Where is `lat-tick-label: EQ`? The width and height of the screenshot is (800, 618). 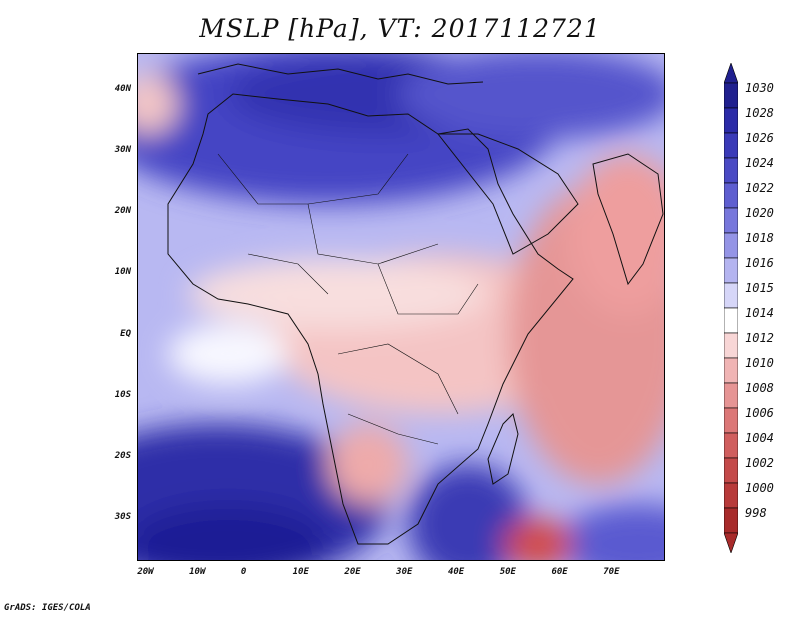 lat-tick-label: EQ is located at coordinates (125, 333).